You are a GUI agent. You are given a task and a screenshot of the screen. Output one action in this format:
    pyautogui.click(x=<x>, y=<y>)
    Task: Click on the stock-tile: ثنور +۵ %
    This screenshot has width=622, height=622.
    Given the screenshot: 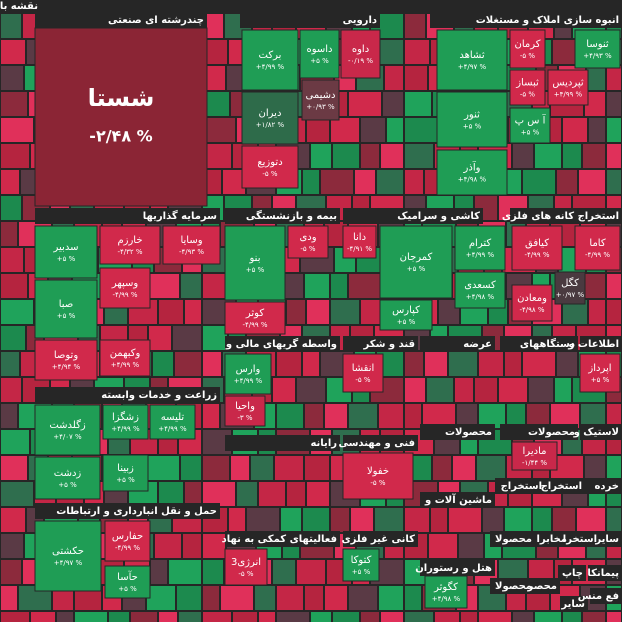 What is the action you would take?
    pyautogui.click(x=472, y=119)
    